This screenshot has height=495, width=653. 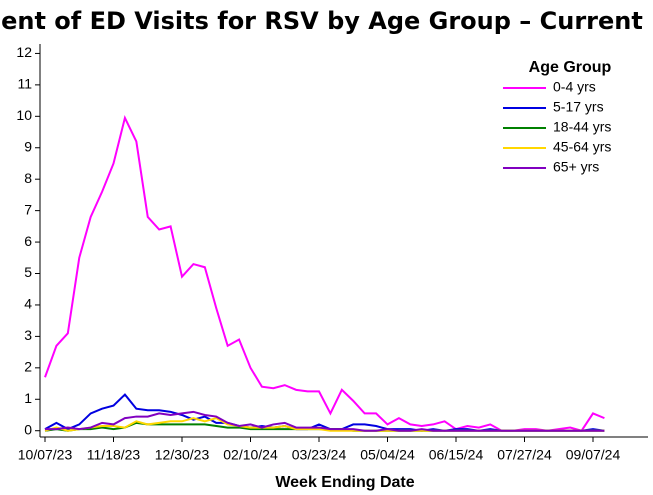 I want to click on x-tick-label: 03/23/24, so click(x=319, y=455).